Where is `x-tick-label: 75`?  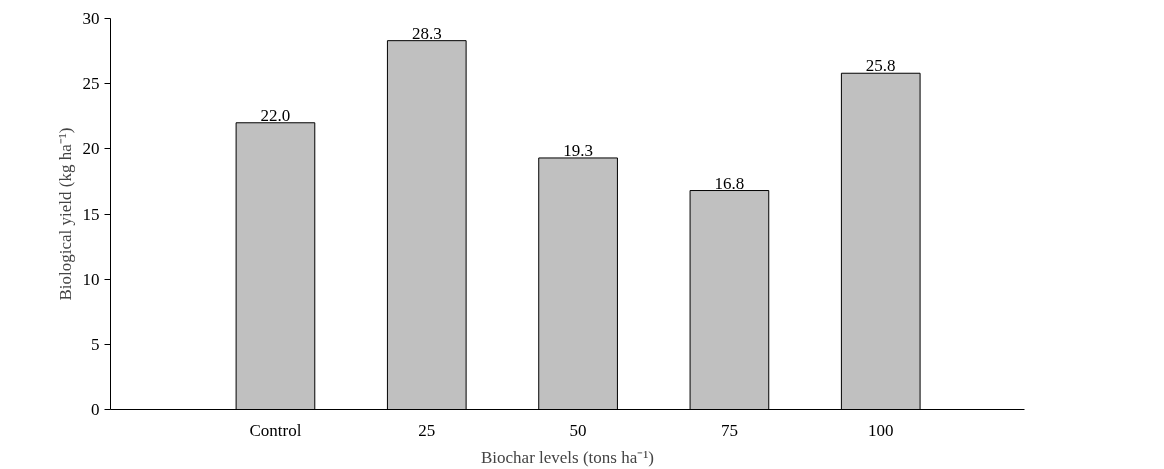 x-tick-label: 75 is located at coordinates (729, 430).